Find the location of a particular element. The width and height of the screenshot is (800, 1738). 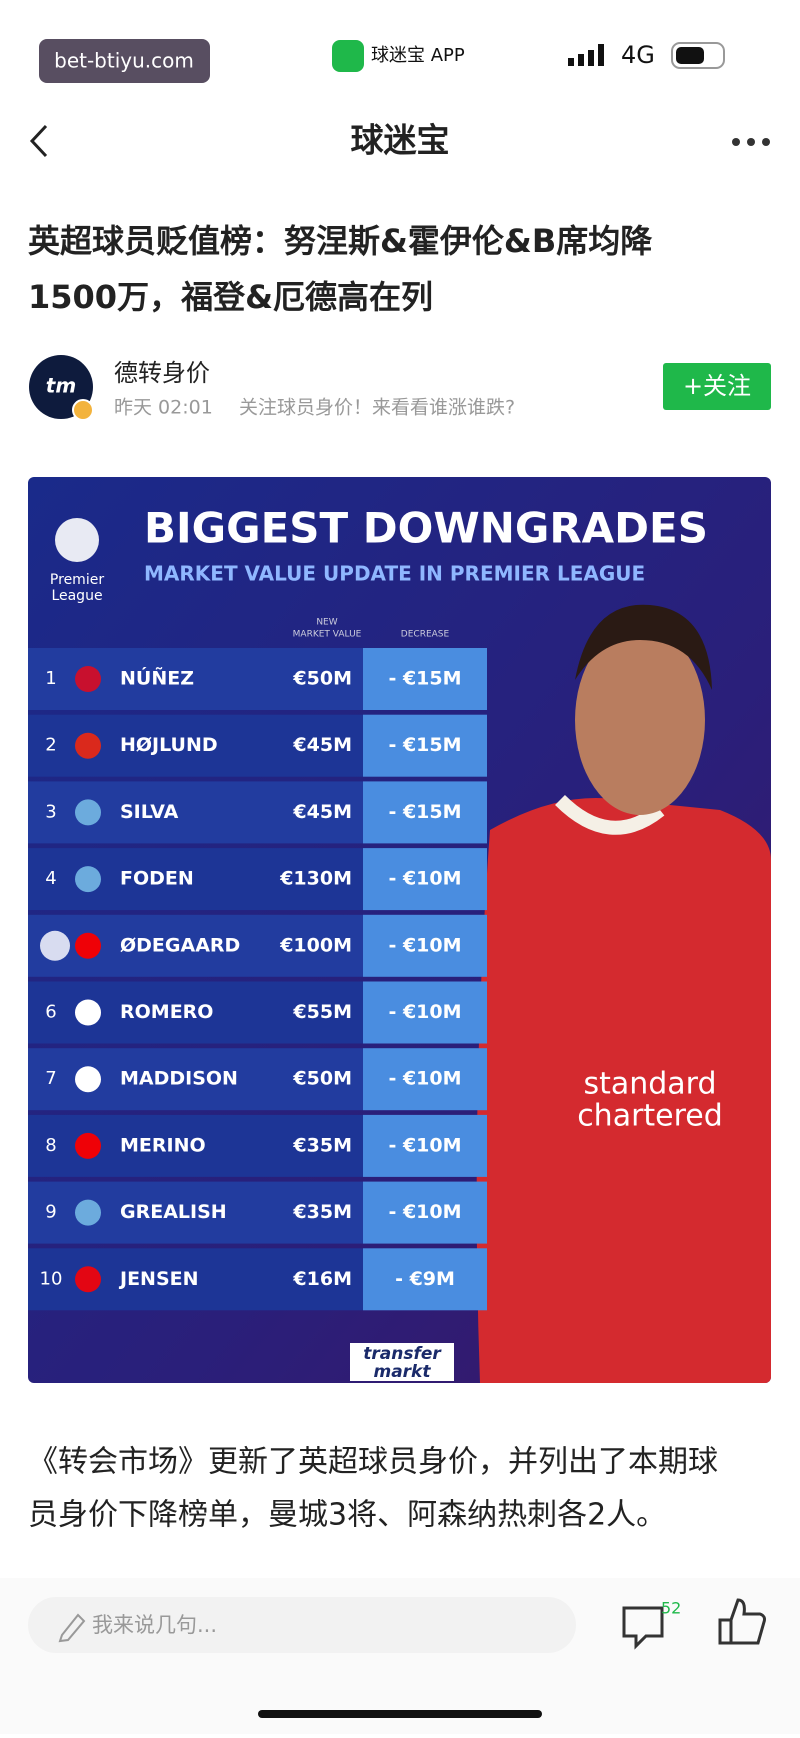

network: 4G is located at coordinates (638, 55).